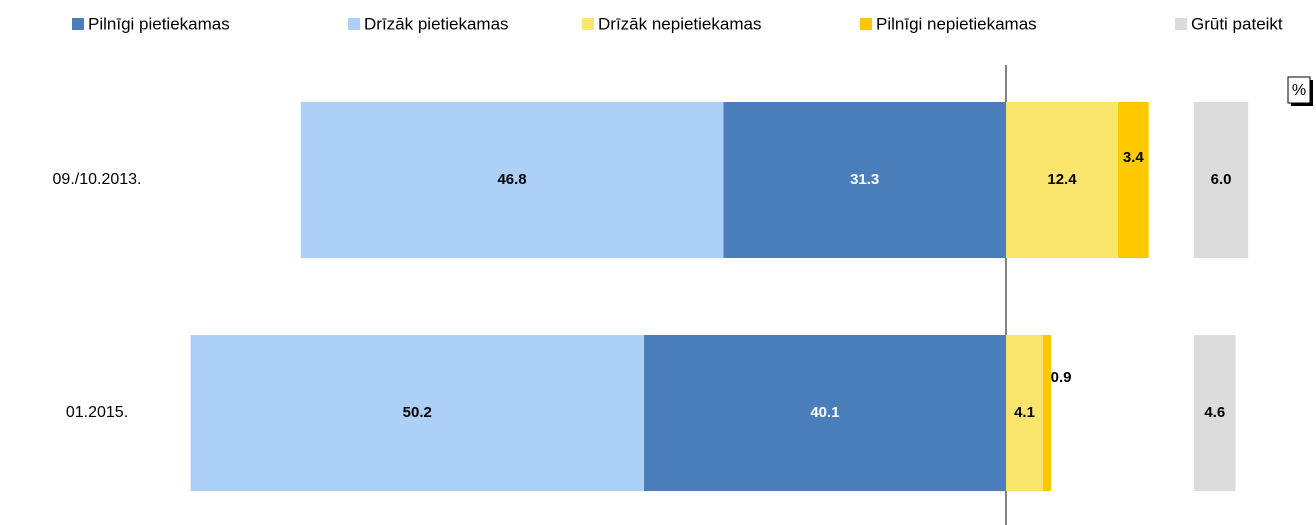 The image size is (1316, 525). I want to click on category-label: 09./10.2013., so click(97, 179).